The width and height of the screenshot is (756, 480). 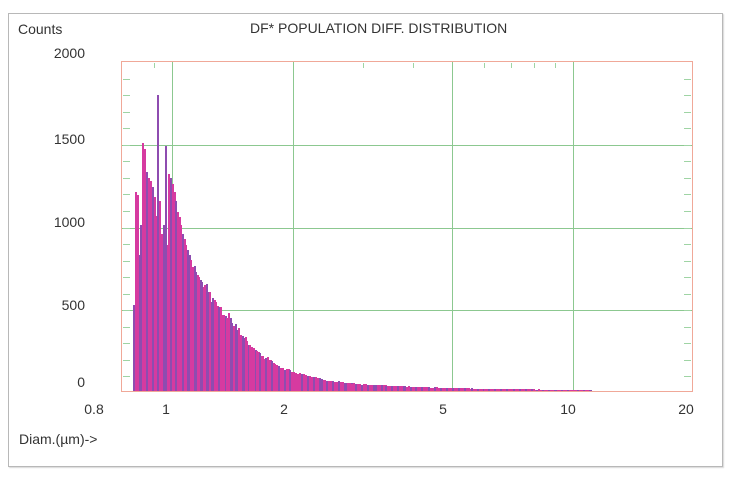 What do you see at coordinates (686, 409) in the screenshot?
I see `x-tick-label: 20` at bounding box center [686, 409].